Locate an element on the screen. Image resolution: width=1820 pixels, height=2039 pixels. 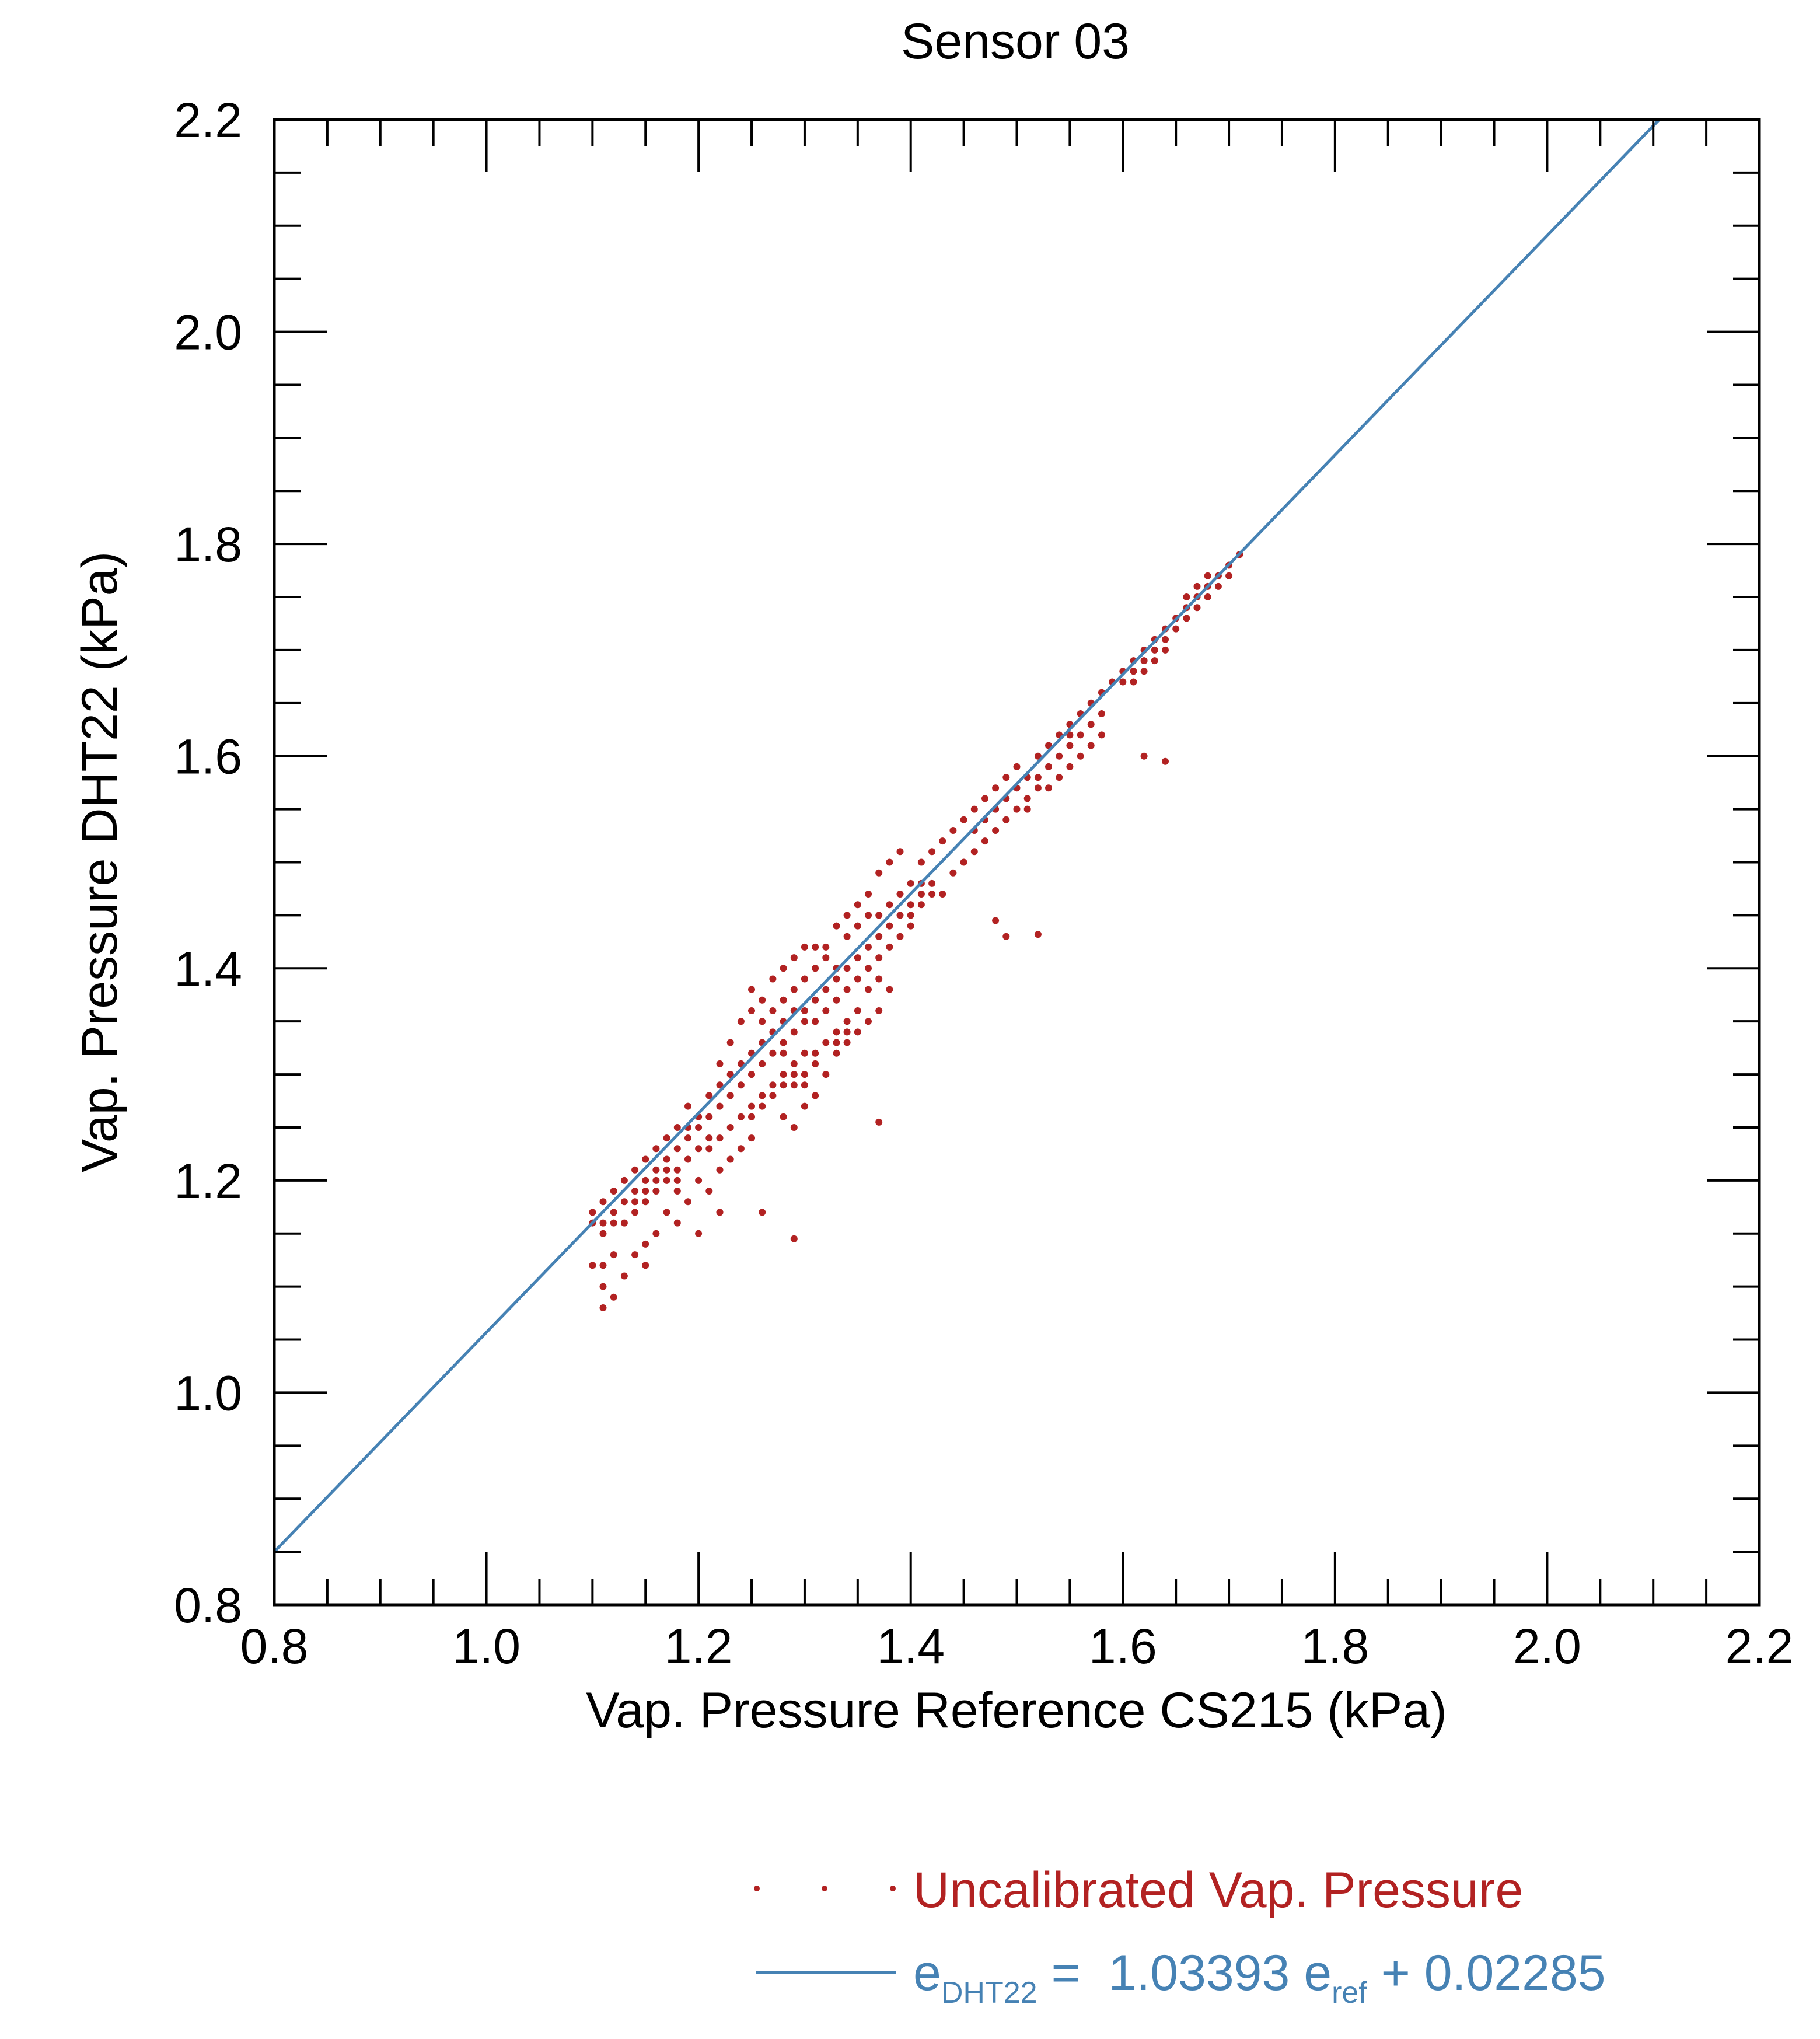
legend-label-points: Uncalibrated Vap. Pressure is located at coordinates (1218, 1890).